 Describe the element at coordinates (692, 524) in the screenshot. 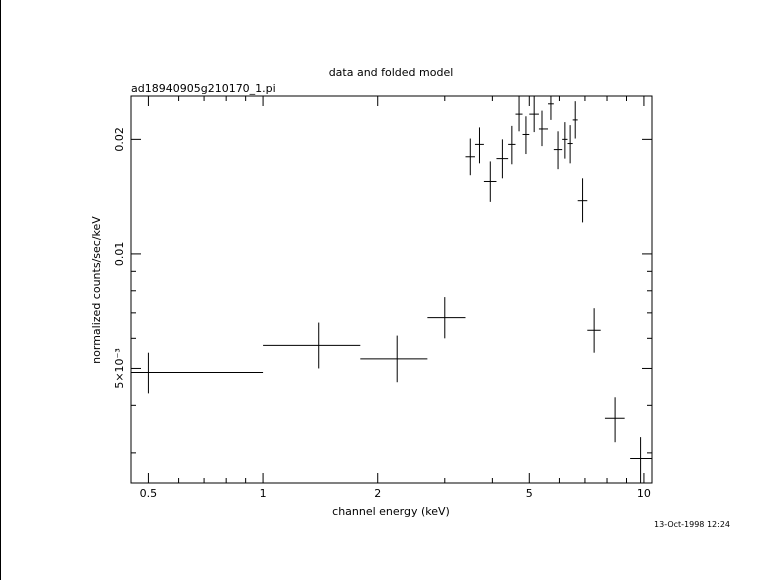

I see `timestamp: 13-Oct-1998 12:24` at that location.